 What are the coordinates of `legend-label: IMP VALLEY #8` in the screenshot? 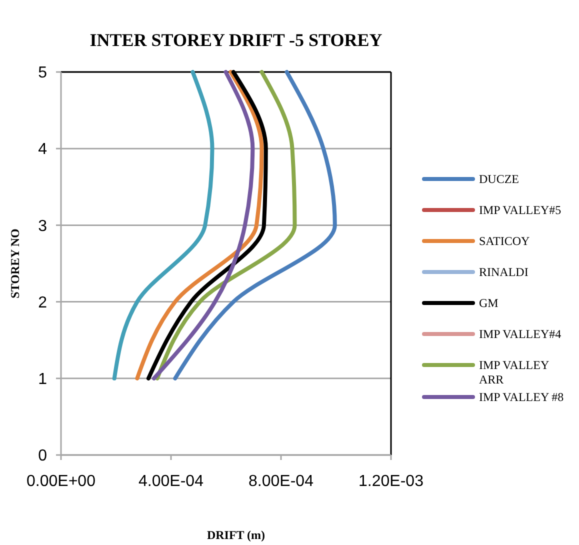 It's located at (521, 397).